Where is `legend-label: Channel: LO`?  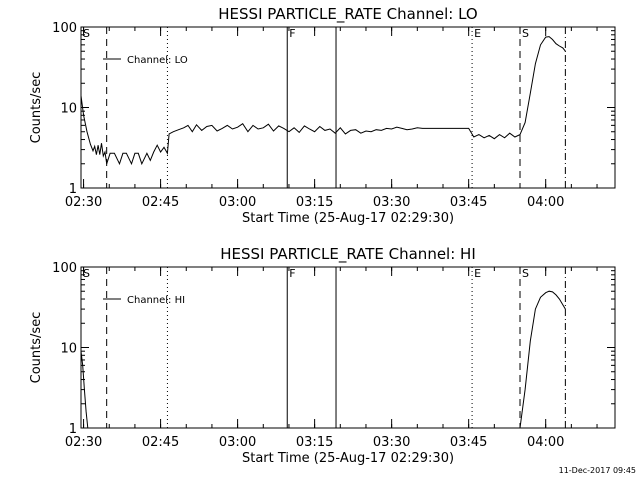
legend-label: Channel: LO is located at coordinates (157, 60).